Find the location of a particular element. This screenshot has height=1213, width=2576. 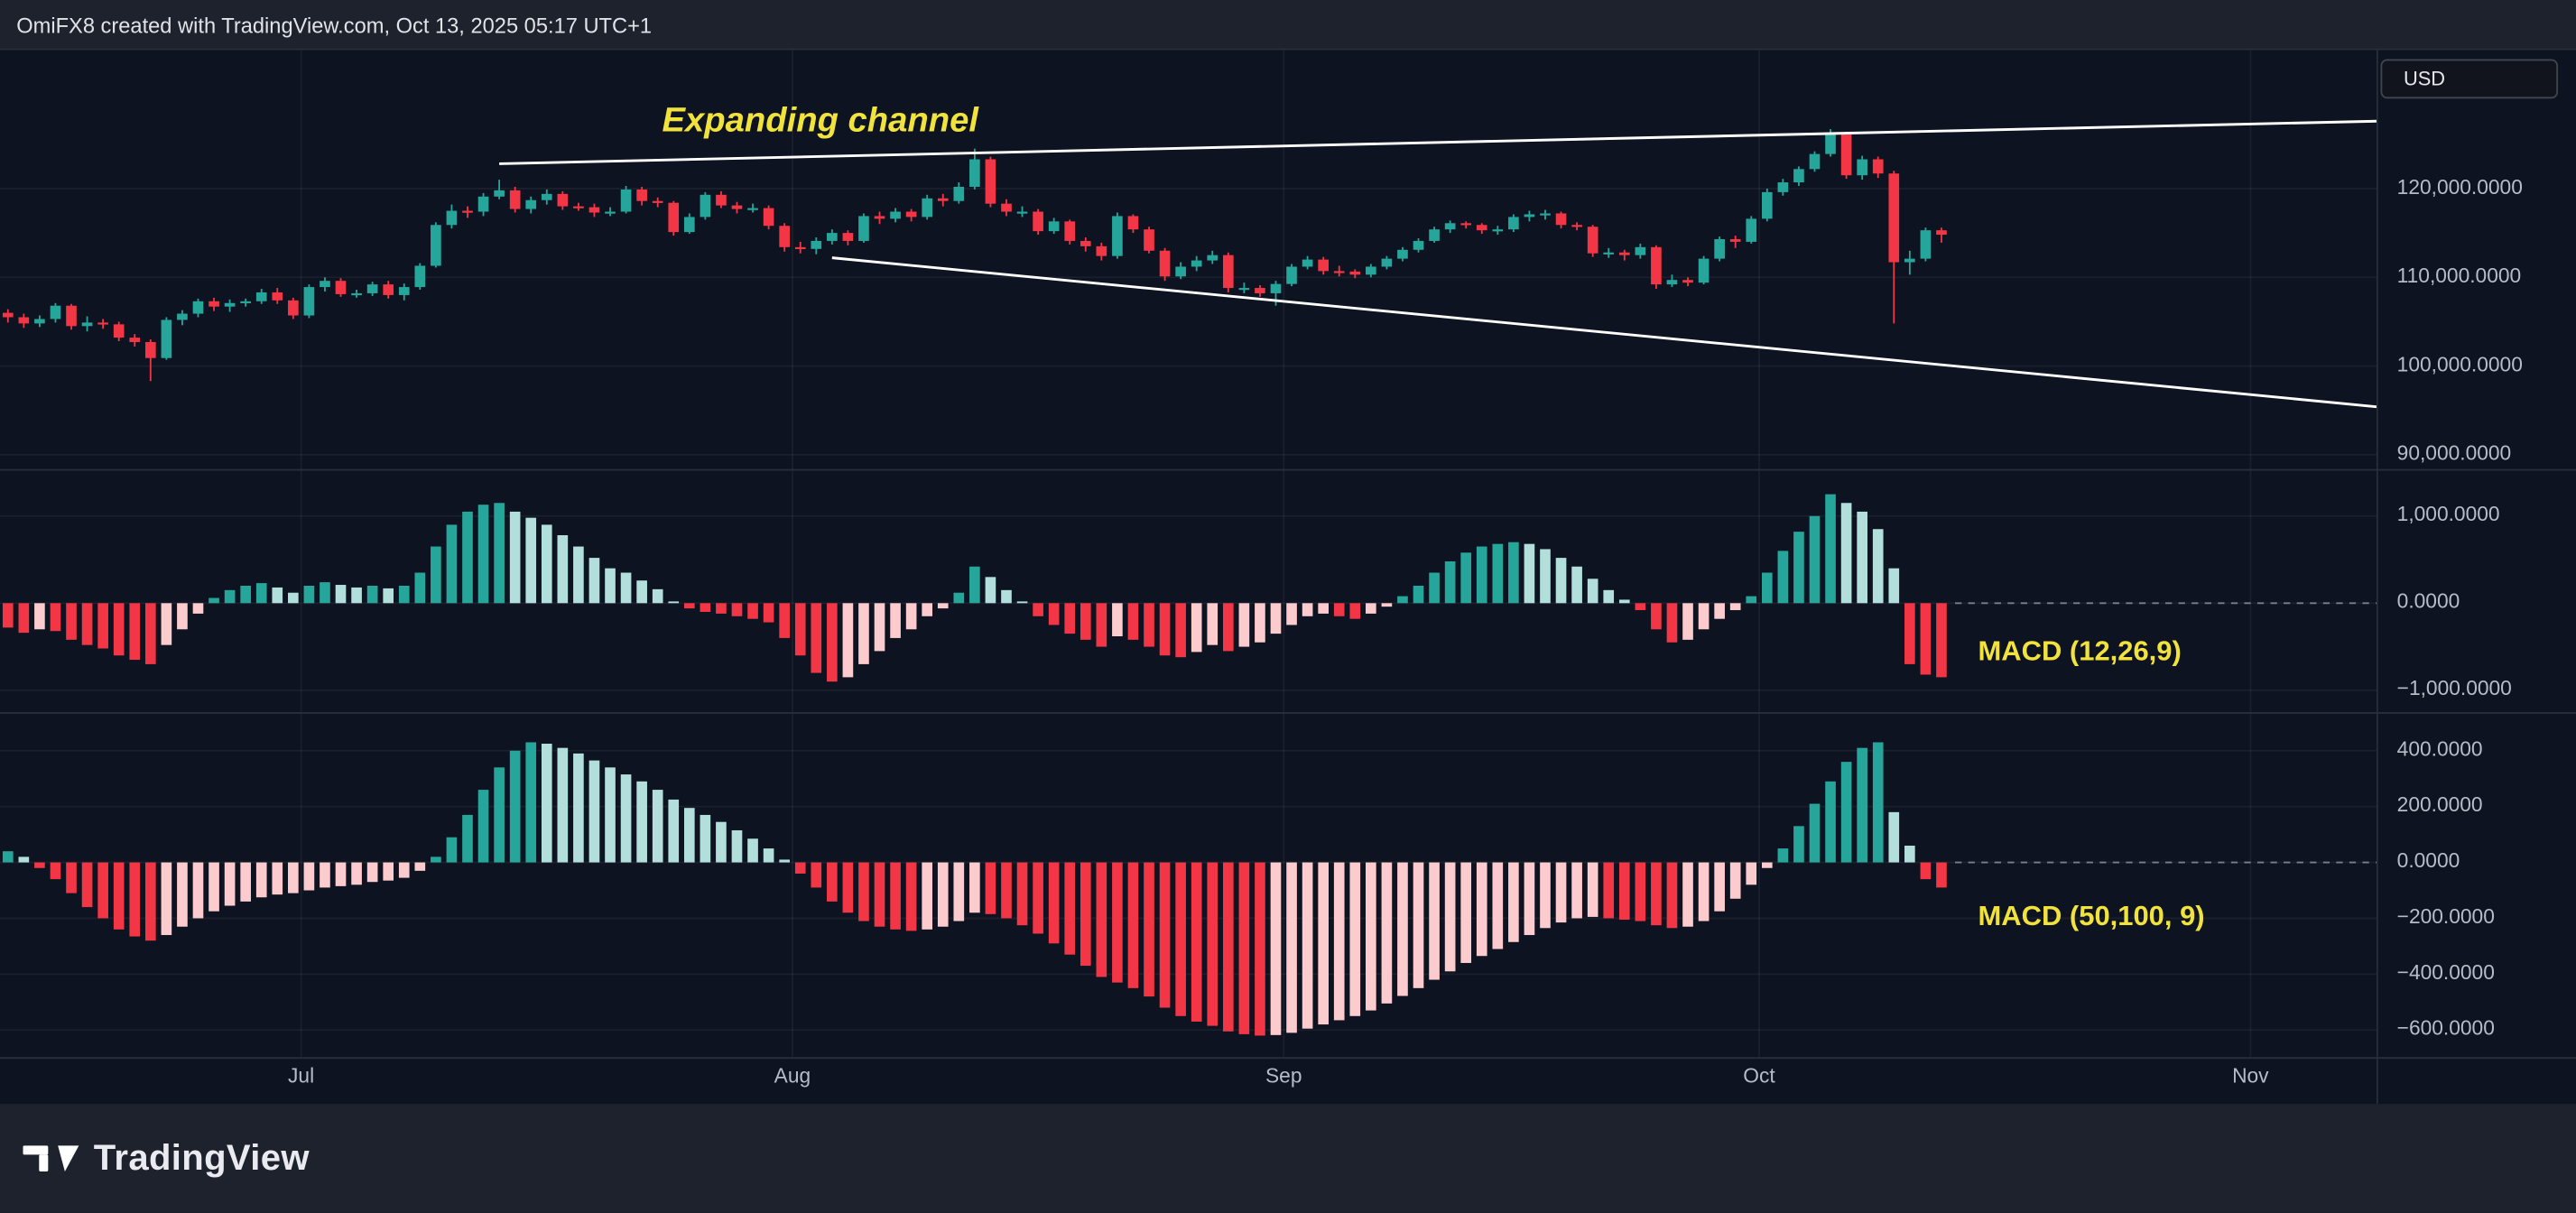

time-axis: Jul Aug Sep Oct Nov is located at coordinates (1188, 1084).